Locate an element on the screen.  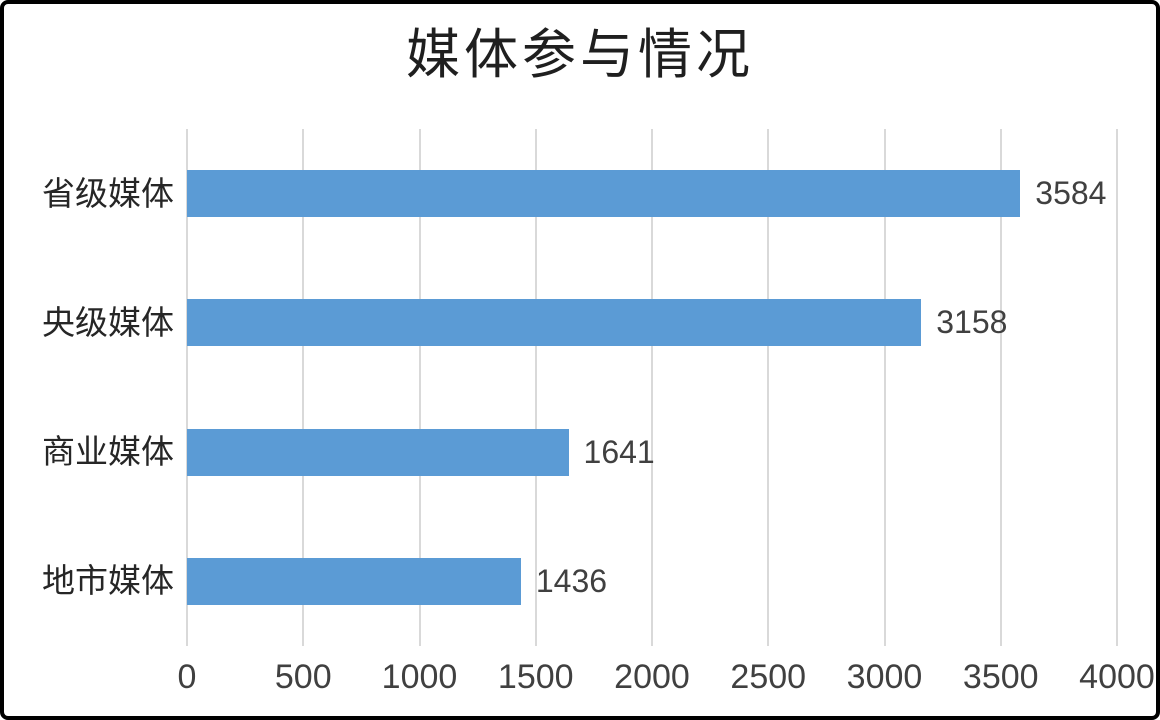
x-tick-label: 1500 is located at coordinates (535, 677).